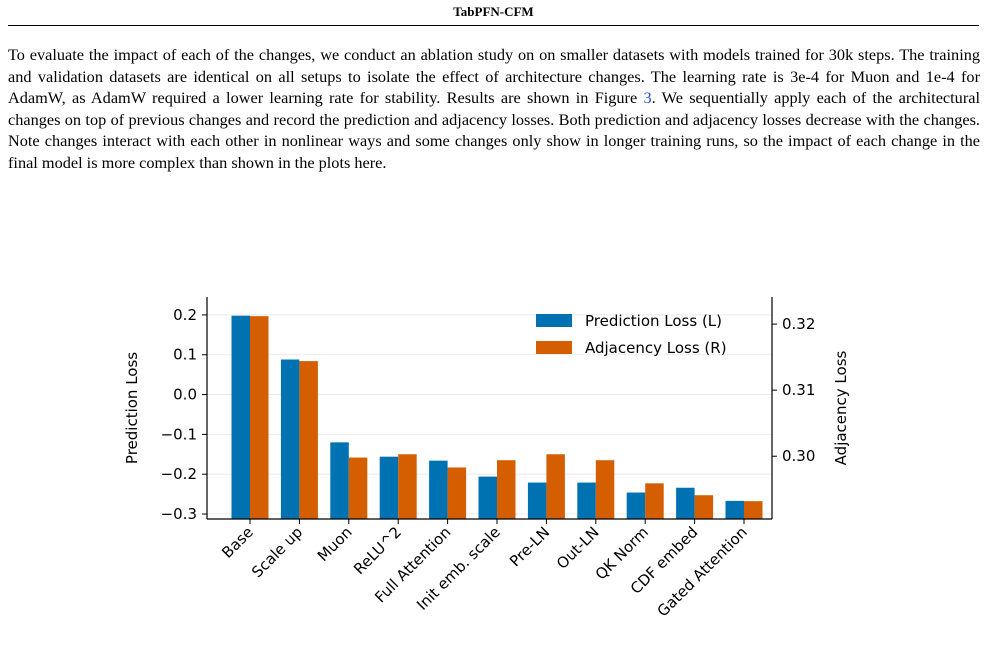 The width and height of the screenshot is (987, 647). What do you see at coordinates (798, 324) in the screenshot?
I see `y2-tick-label: 0.32` at bounding box center [798, 324].